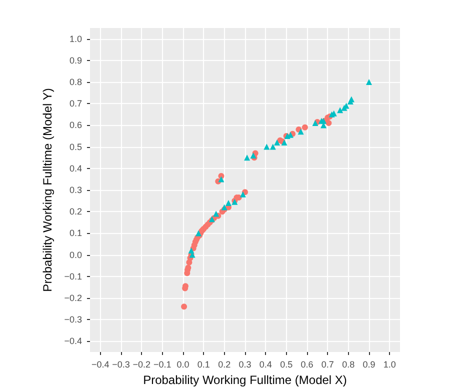 The height and width of the screenshot is (392, 474). What do you see at coordinates (73, 341) in the screenshot?
I see `y-tick-label: −0.4` at bounding box center [73, 341].